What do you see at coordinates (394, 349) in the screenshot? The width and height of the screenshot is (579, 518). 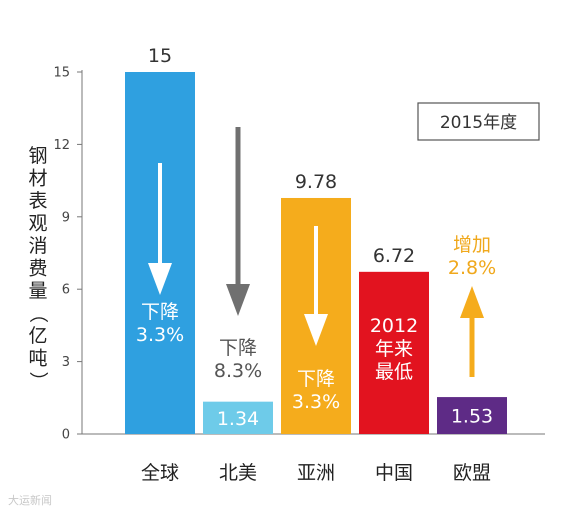 I see `annotation-text: 年来` at bounding box center [394, 349].